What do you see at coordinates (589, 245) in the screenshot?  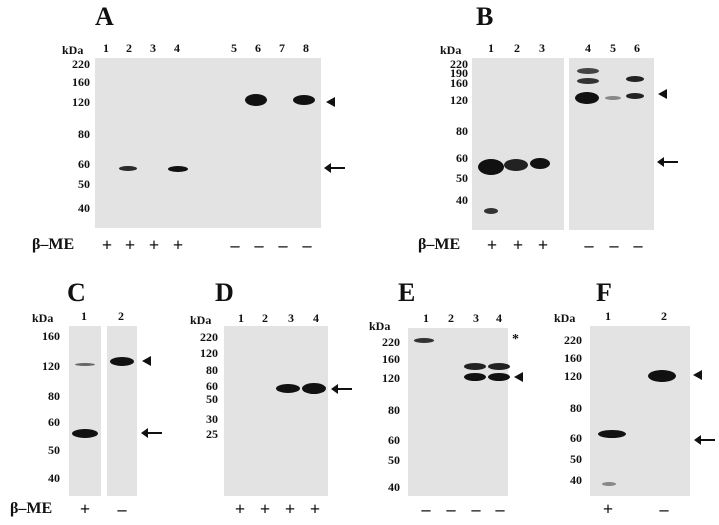 I see `sign-b-4: –` at bounding box center [589, 245].